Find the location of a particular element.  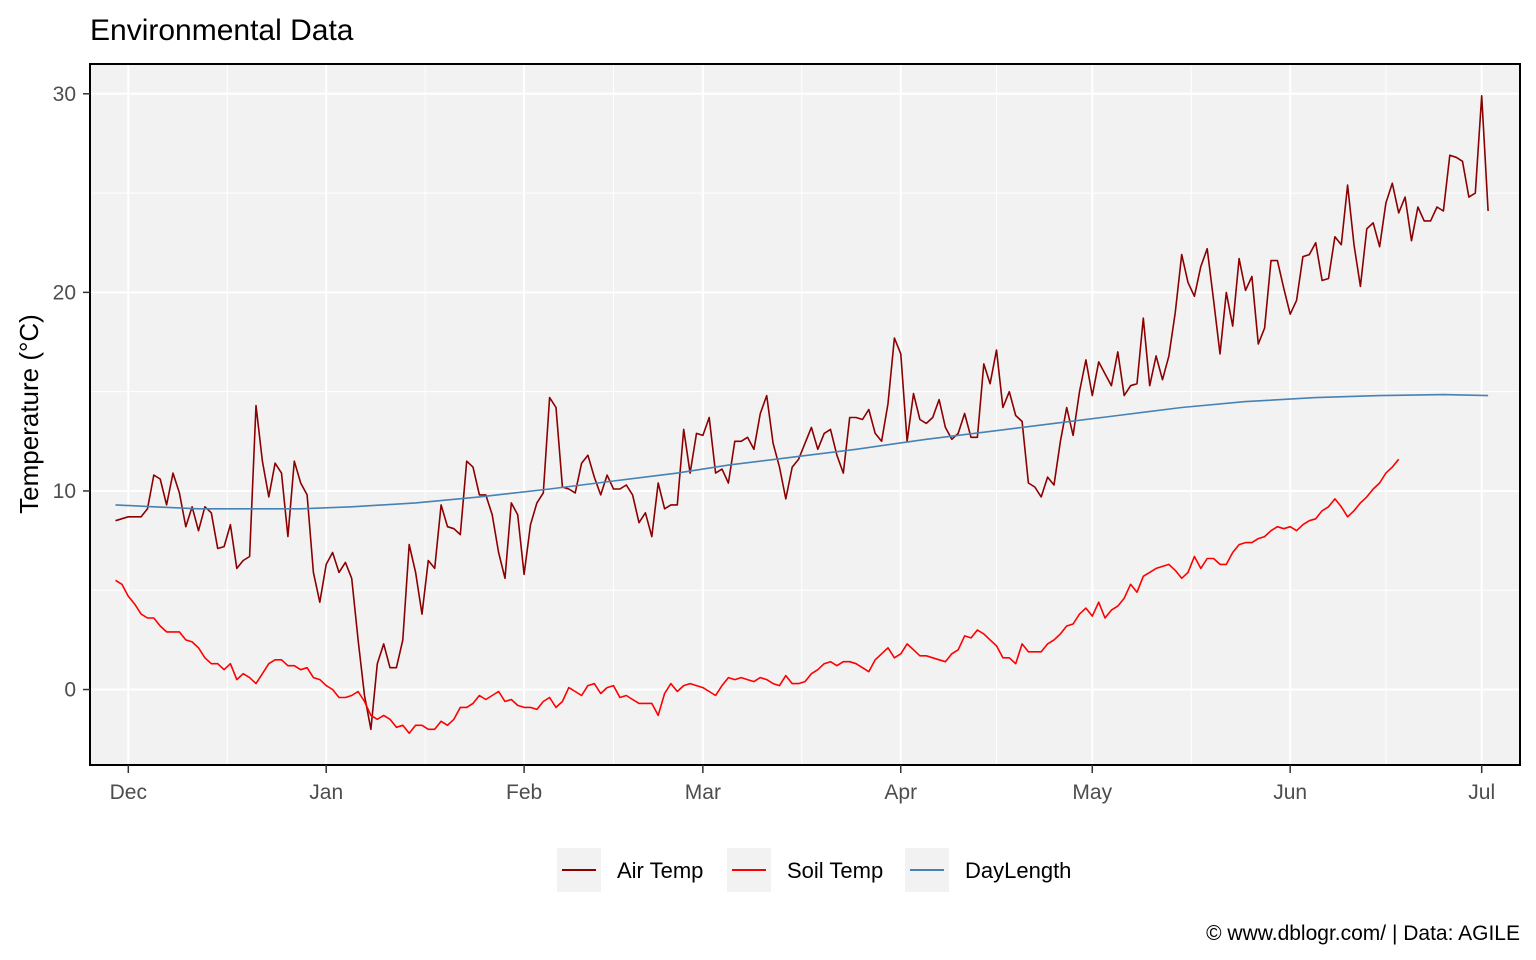

legend-label: Air Temp is located at coordinates (660, 870).